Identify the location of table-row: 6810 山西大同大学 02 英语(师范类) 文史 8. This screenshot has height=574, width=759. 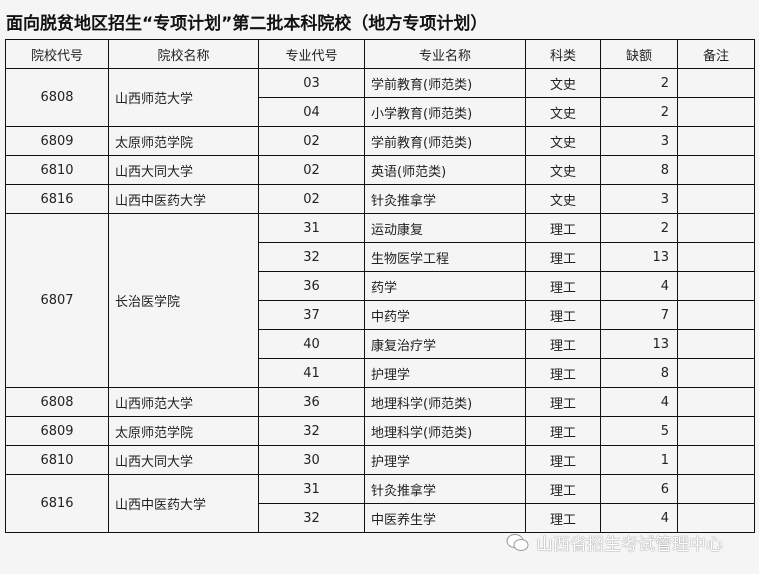
(380, 170).